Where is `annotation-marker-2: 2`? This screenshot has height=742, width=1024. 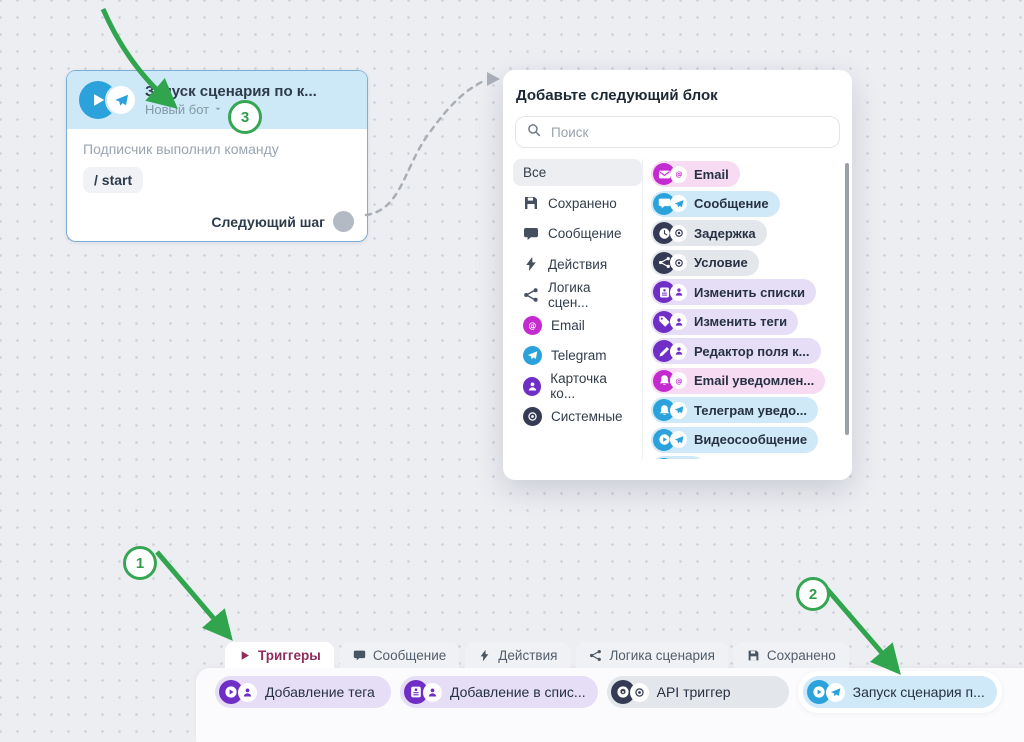 annotation-marker-2: 2 is located at coordinates (813, 594).